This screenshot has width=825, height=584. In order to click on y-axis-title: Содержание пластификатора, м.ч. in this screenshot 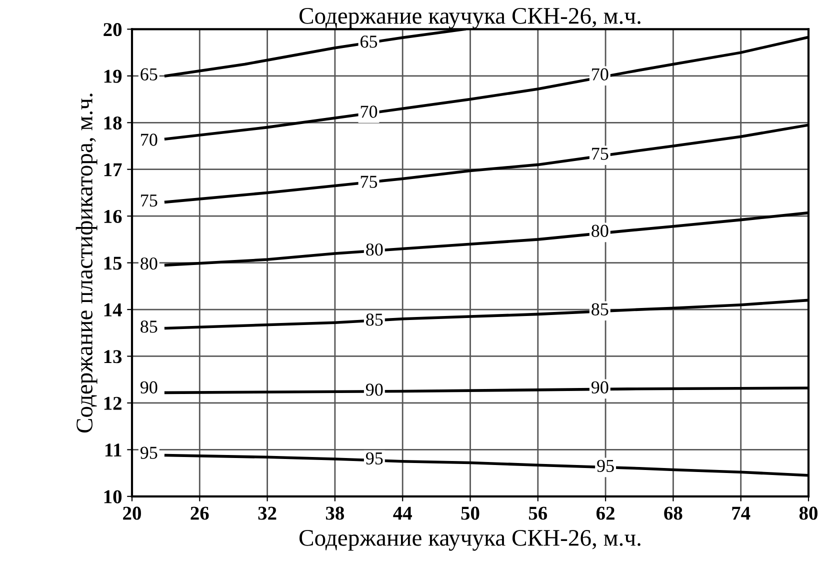, I will do `click(87, 263)`.